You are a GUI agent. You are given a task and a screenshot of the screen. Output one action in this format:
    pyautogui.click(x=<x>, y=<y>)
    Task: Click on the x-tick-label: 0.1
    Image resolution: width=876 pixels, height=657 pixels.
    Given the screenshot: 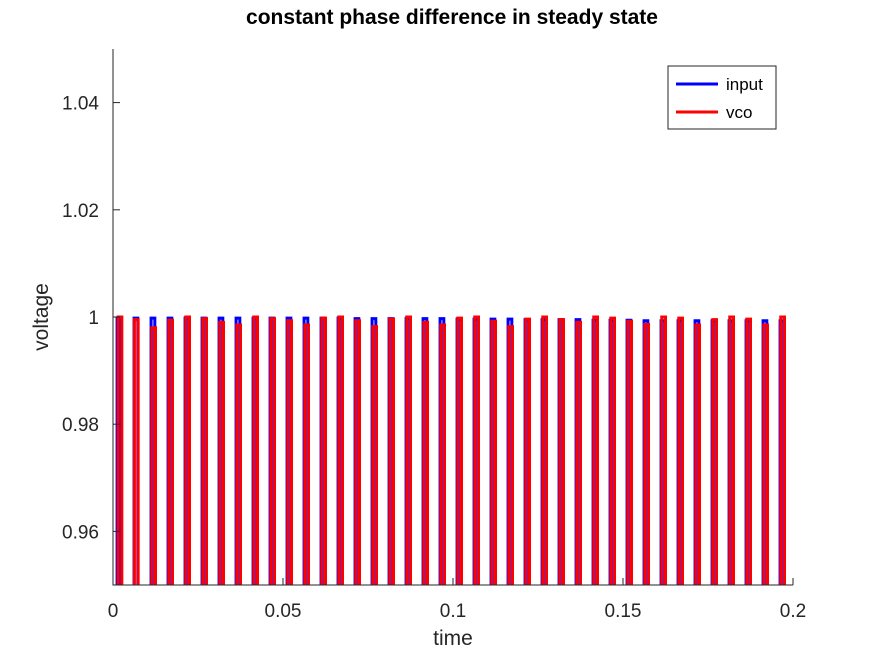 What is the action you would take?
    pyautogui.click(x=453, y=611)
    